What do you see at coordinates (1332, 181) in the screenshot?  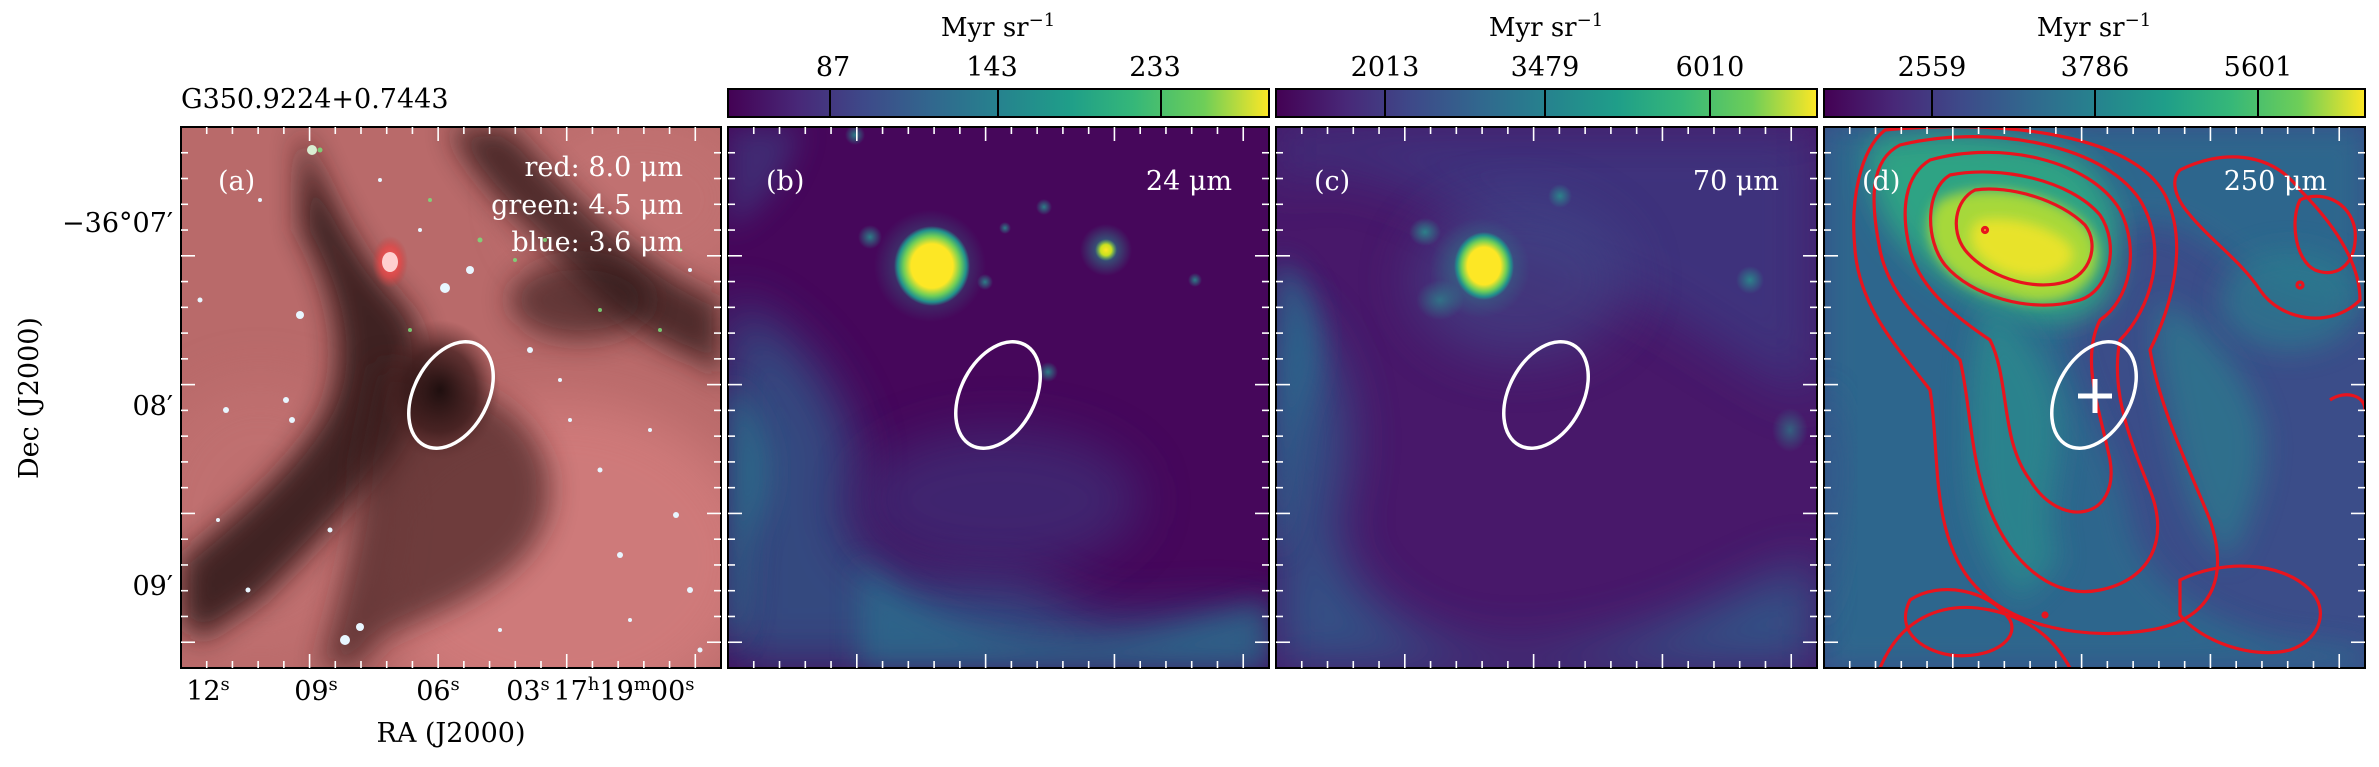 I see `panel-c-tag: (c)` at bounding box center [1332, 181].